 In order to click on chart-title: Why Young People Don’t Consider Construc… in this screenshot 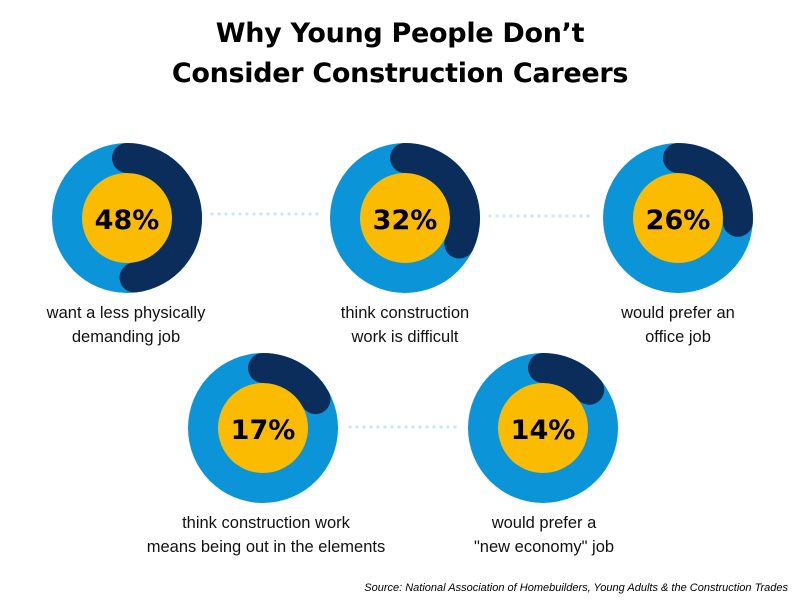, I will do `click(400, 54)`.